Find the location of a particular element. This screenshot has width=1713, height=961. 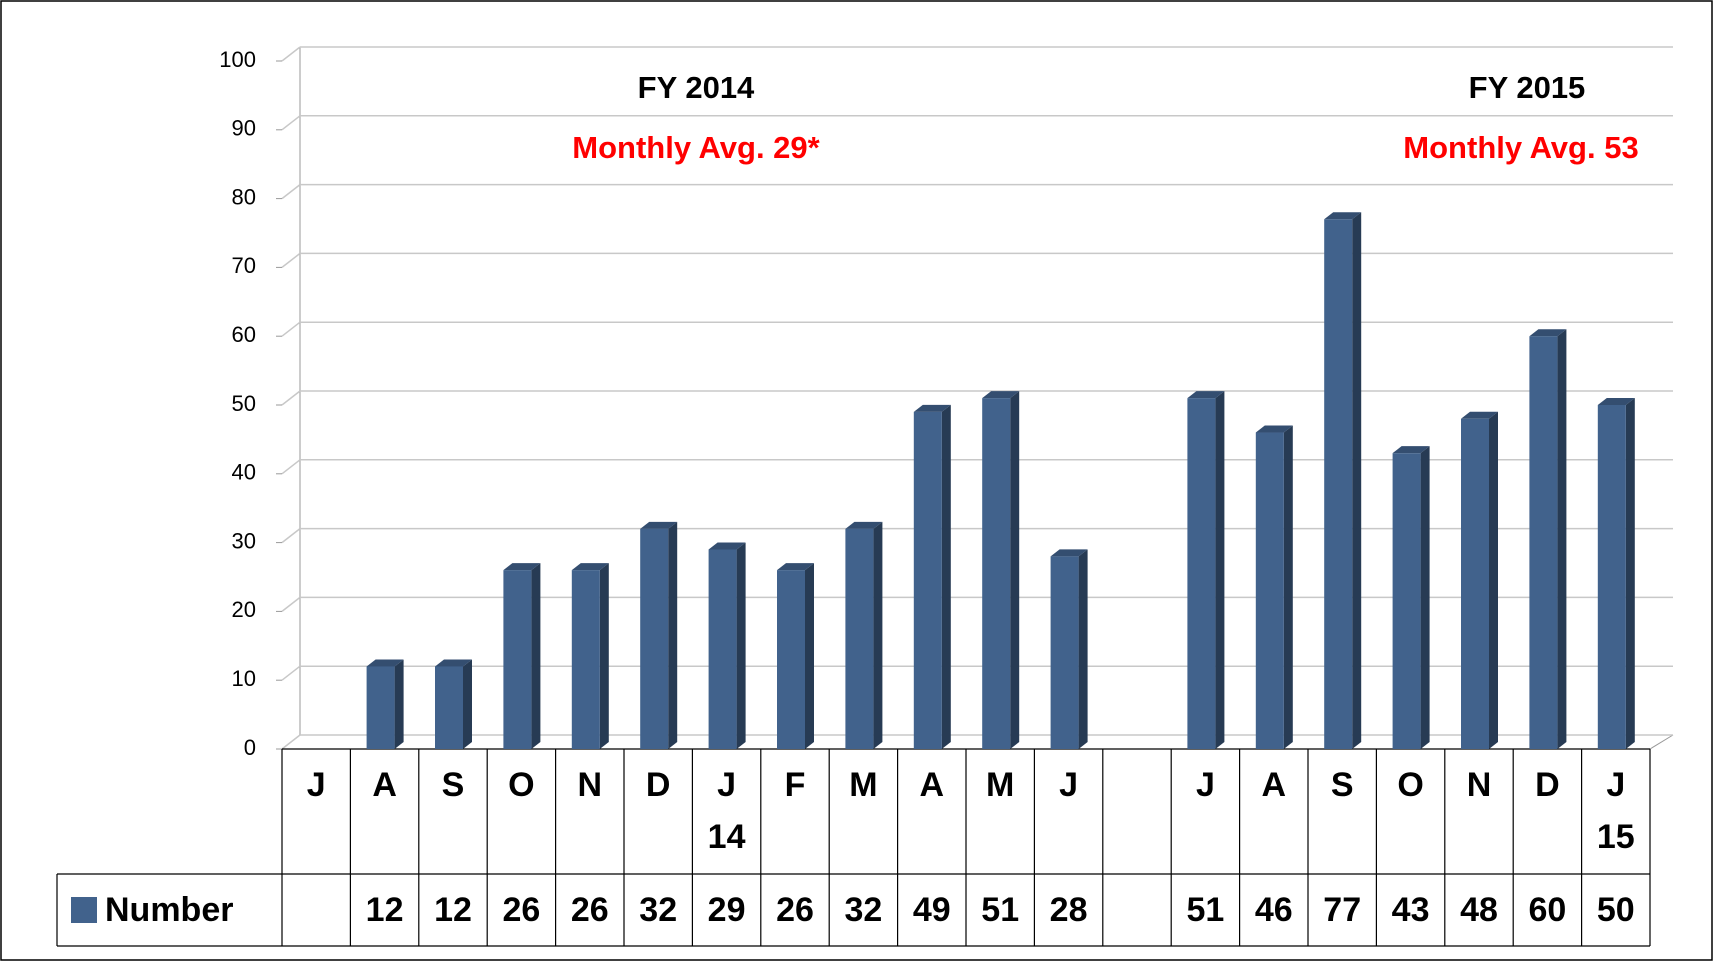

x-tick-label: N is located at coordinates (1479, 785).